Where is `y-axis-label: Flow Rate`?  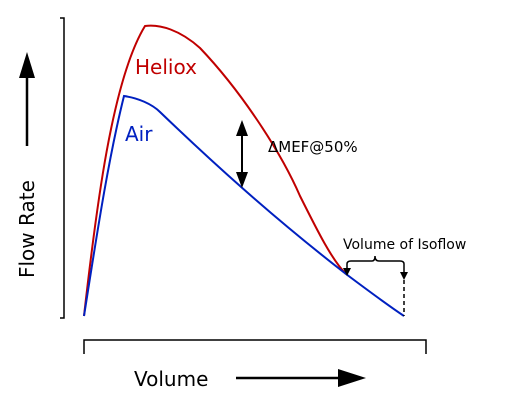 y-axis-label: Flow Rate is located at coordinates (27, 229).